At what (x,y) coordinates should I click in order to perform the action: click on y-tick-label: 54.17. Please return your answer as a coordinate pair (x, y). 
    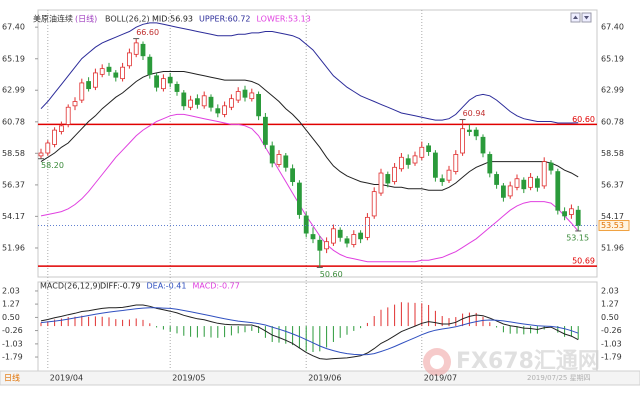
    Looking at the image, I should click on (13, 216).